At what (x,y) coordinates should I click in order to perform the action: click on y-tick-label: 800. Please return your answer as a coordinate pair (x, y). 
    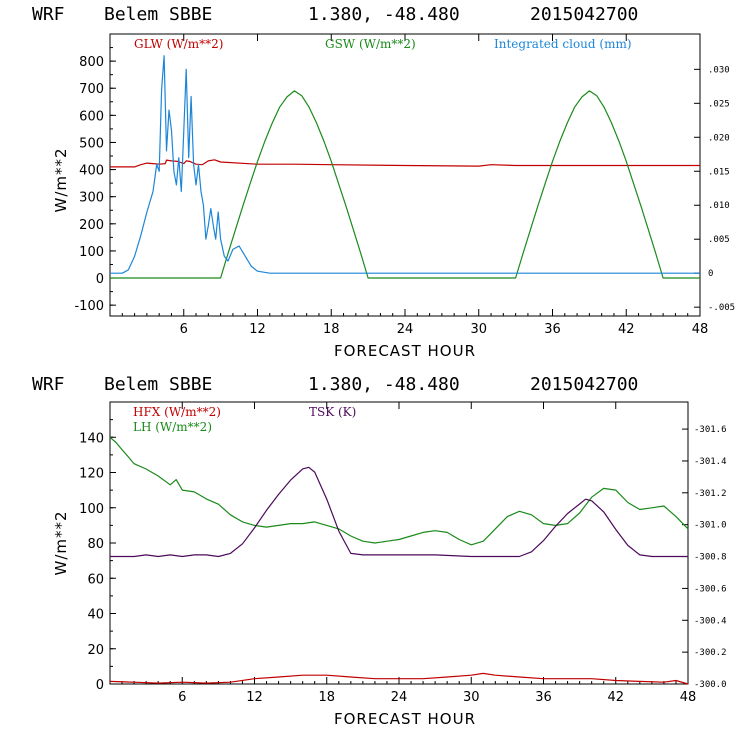
    Looking at the image, I should click on (91, 62).